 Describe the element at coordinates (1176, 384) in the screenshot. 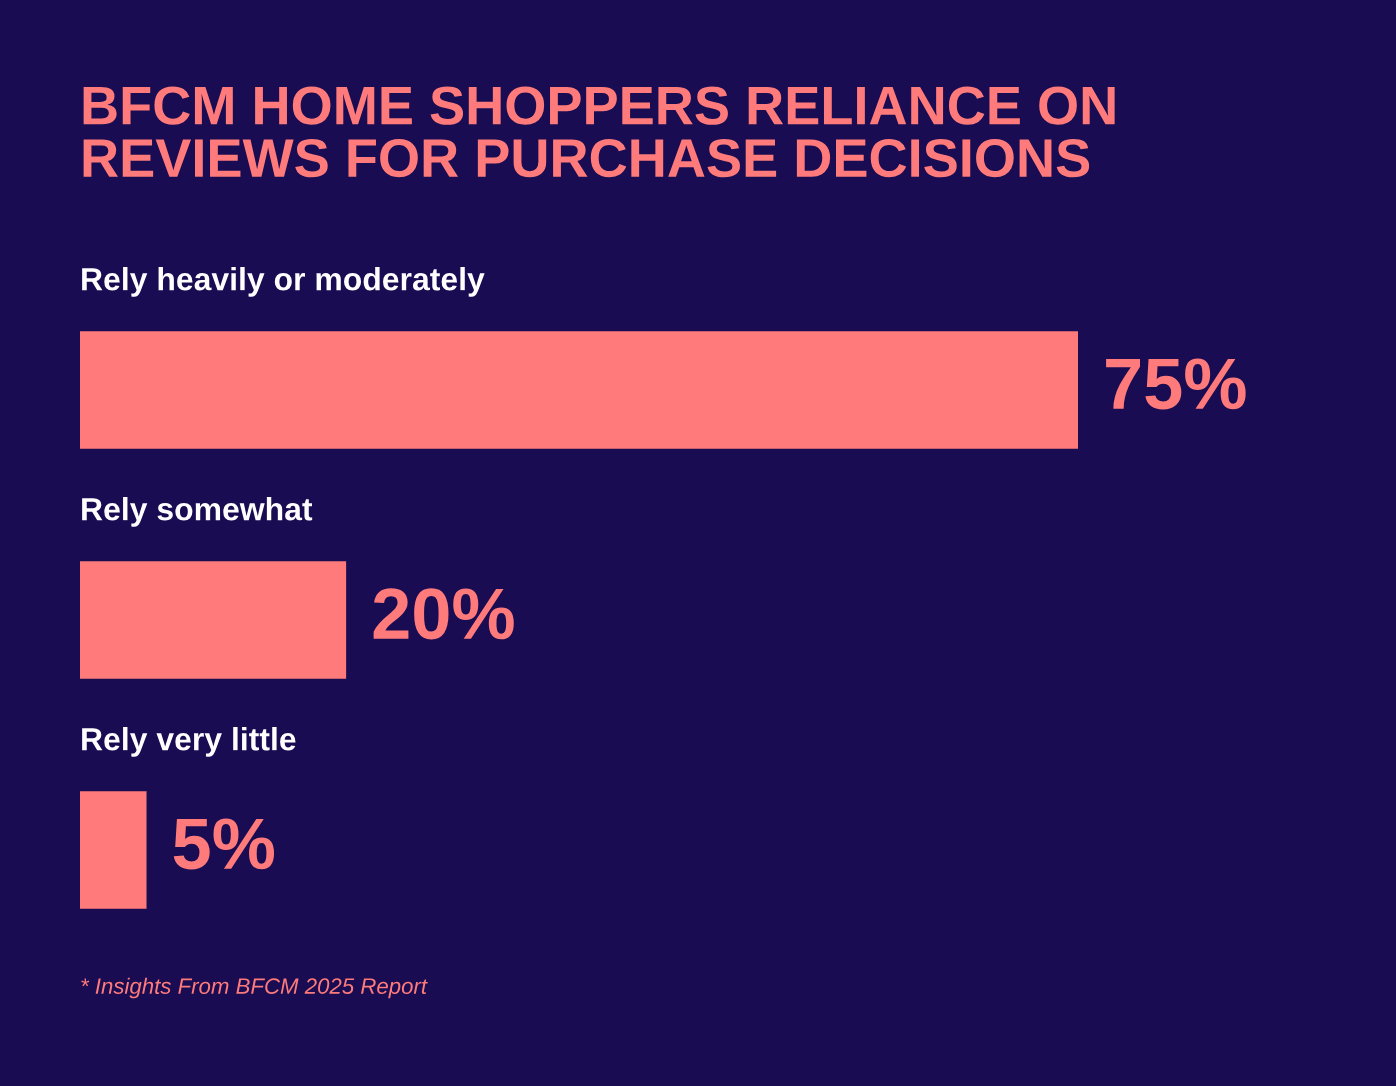

I see `data-label: 75%` at that location.